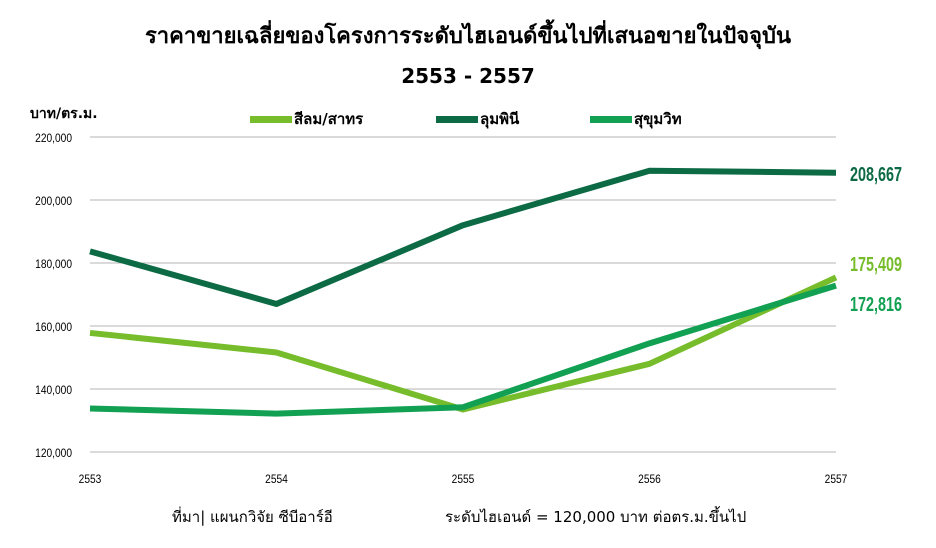 Image resolution: width=936 pixels, height=548 pixels. I want to click on end-value-label-sukhumvit: 172,816, so click(876, 304).